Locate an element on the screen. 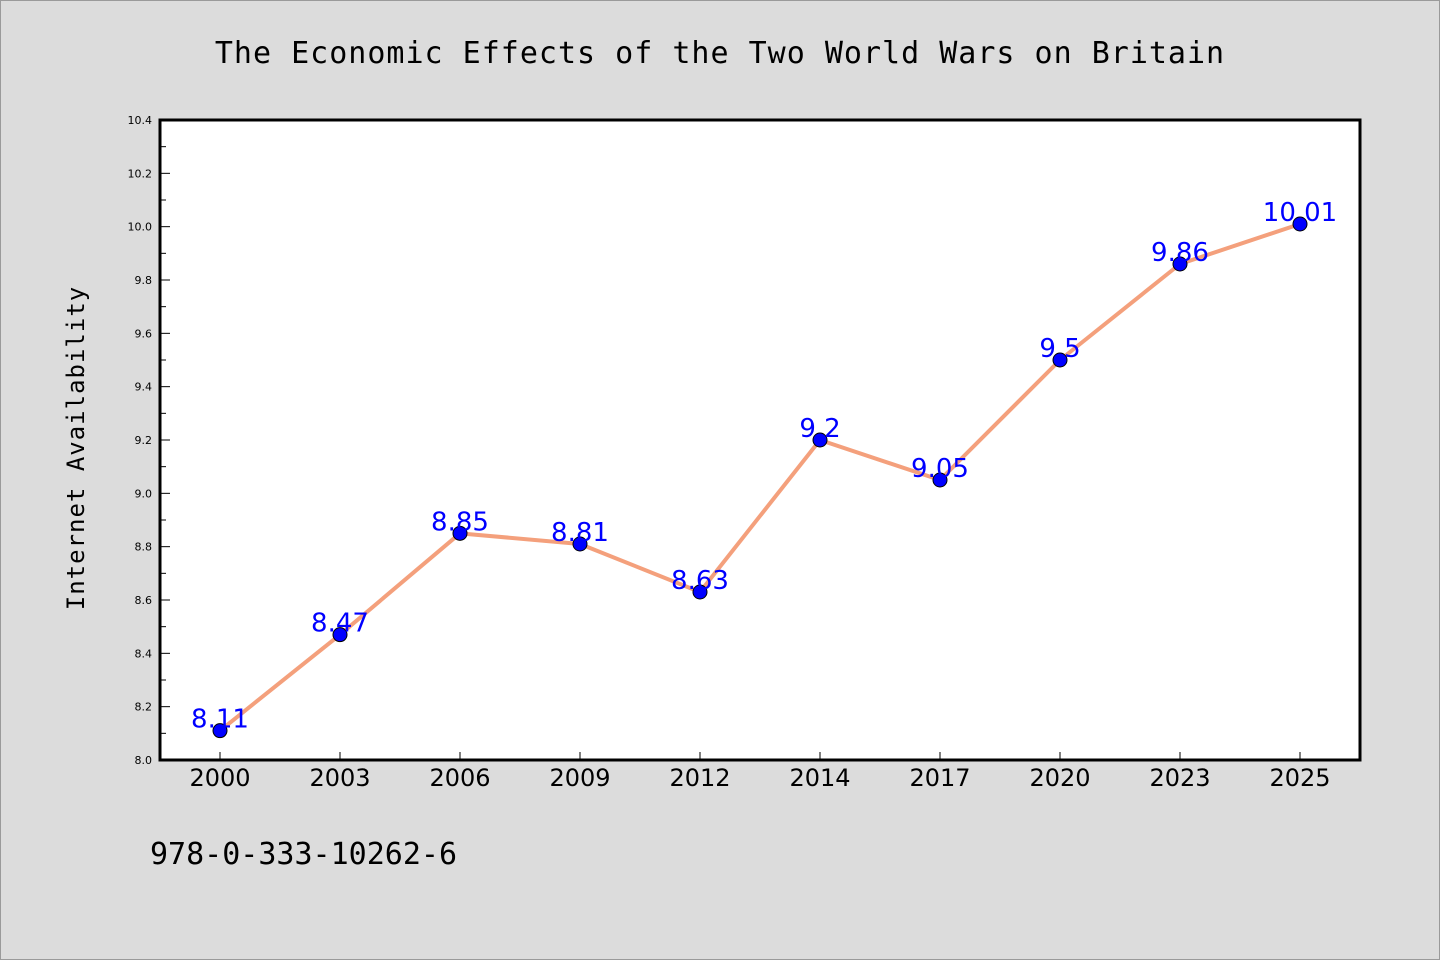 This screenshot has width=1440, height=960. y-tick-label: 10.0 is located at coordinates (140, 227).